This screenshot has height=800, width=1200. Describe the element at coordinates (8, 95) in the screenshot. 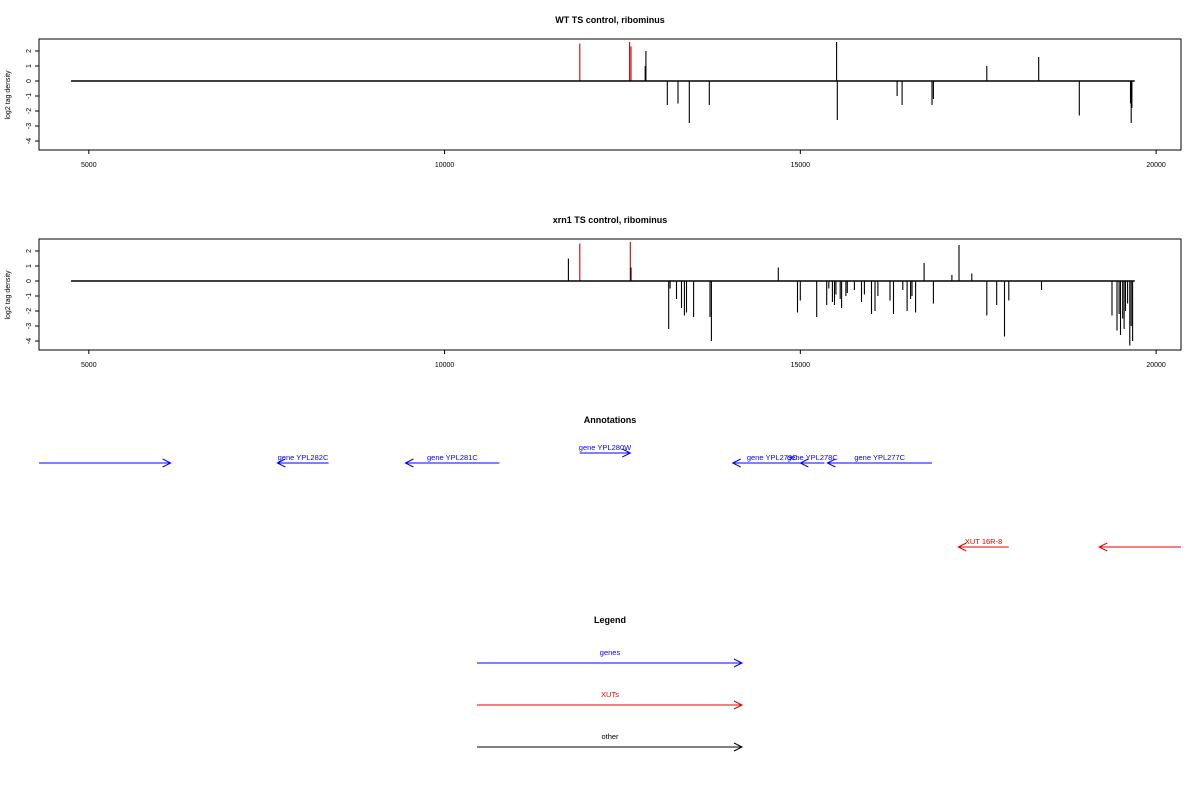

I see `wt-y-axis-label: log2 tag density` at that location.